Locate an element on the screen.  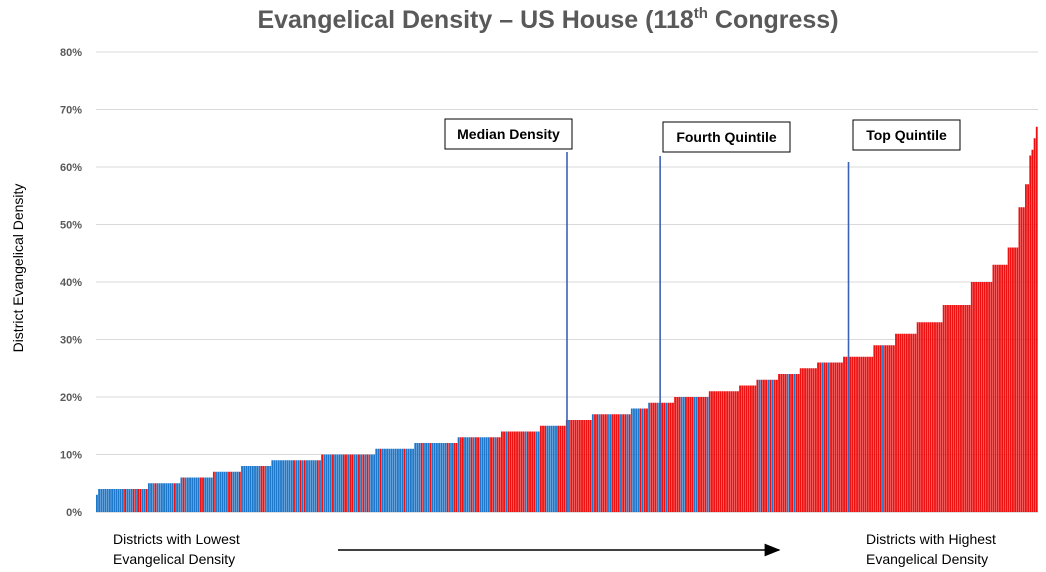
chart-title-superscript: th is located at coordinates (701, 13).